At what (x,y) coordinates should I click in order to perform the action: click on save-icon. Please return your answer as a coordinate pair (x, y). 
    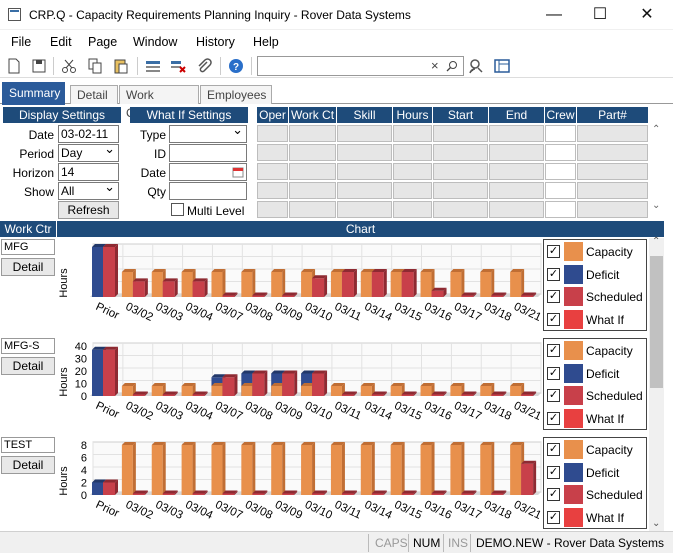
    Looking at the image, I should click on (39, 66).